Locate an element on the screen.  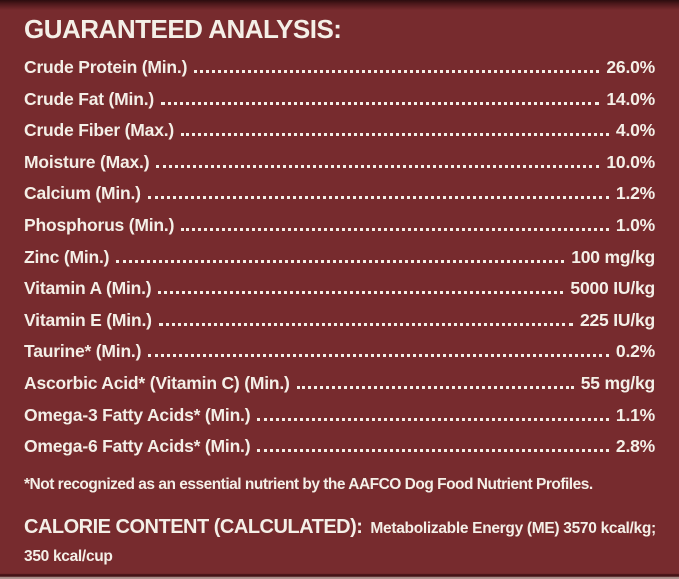
nutrient-label: Phosphorus (Min.) is located at coordinates (99, 224).